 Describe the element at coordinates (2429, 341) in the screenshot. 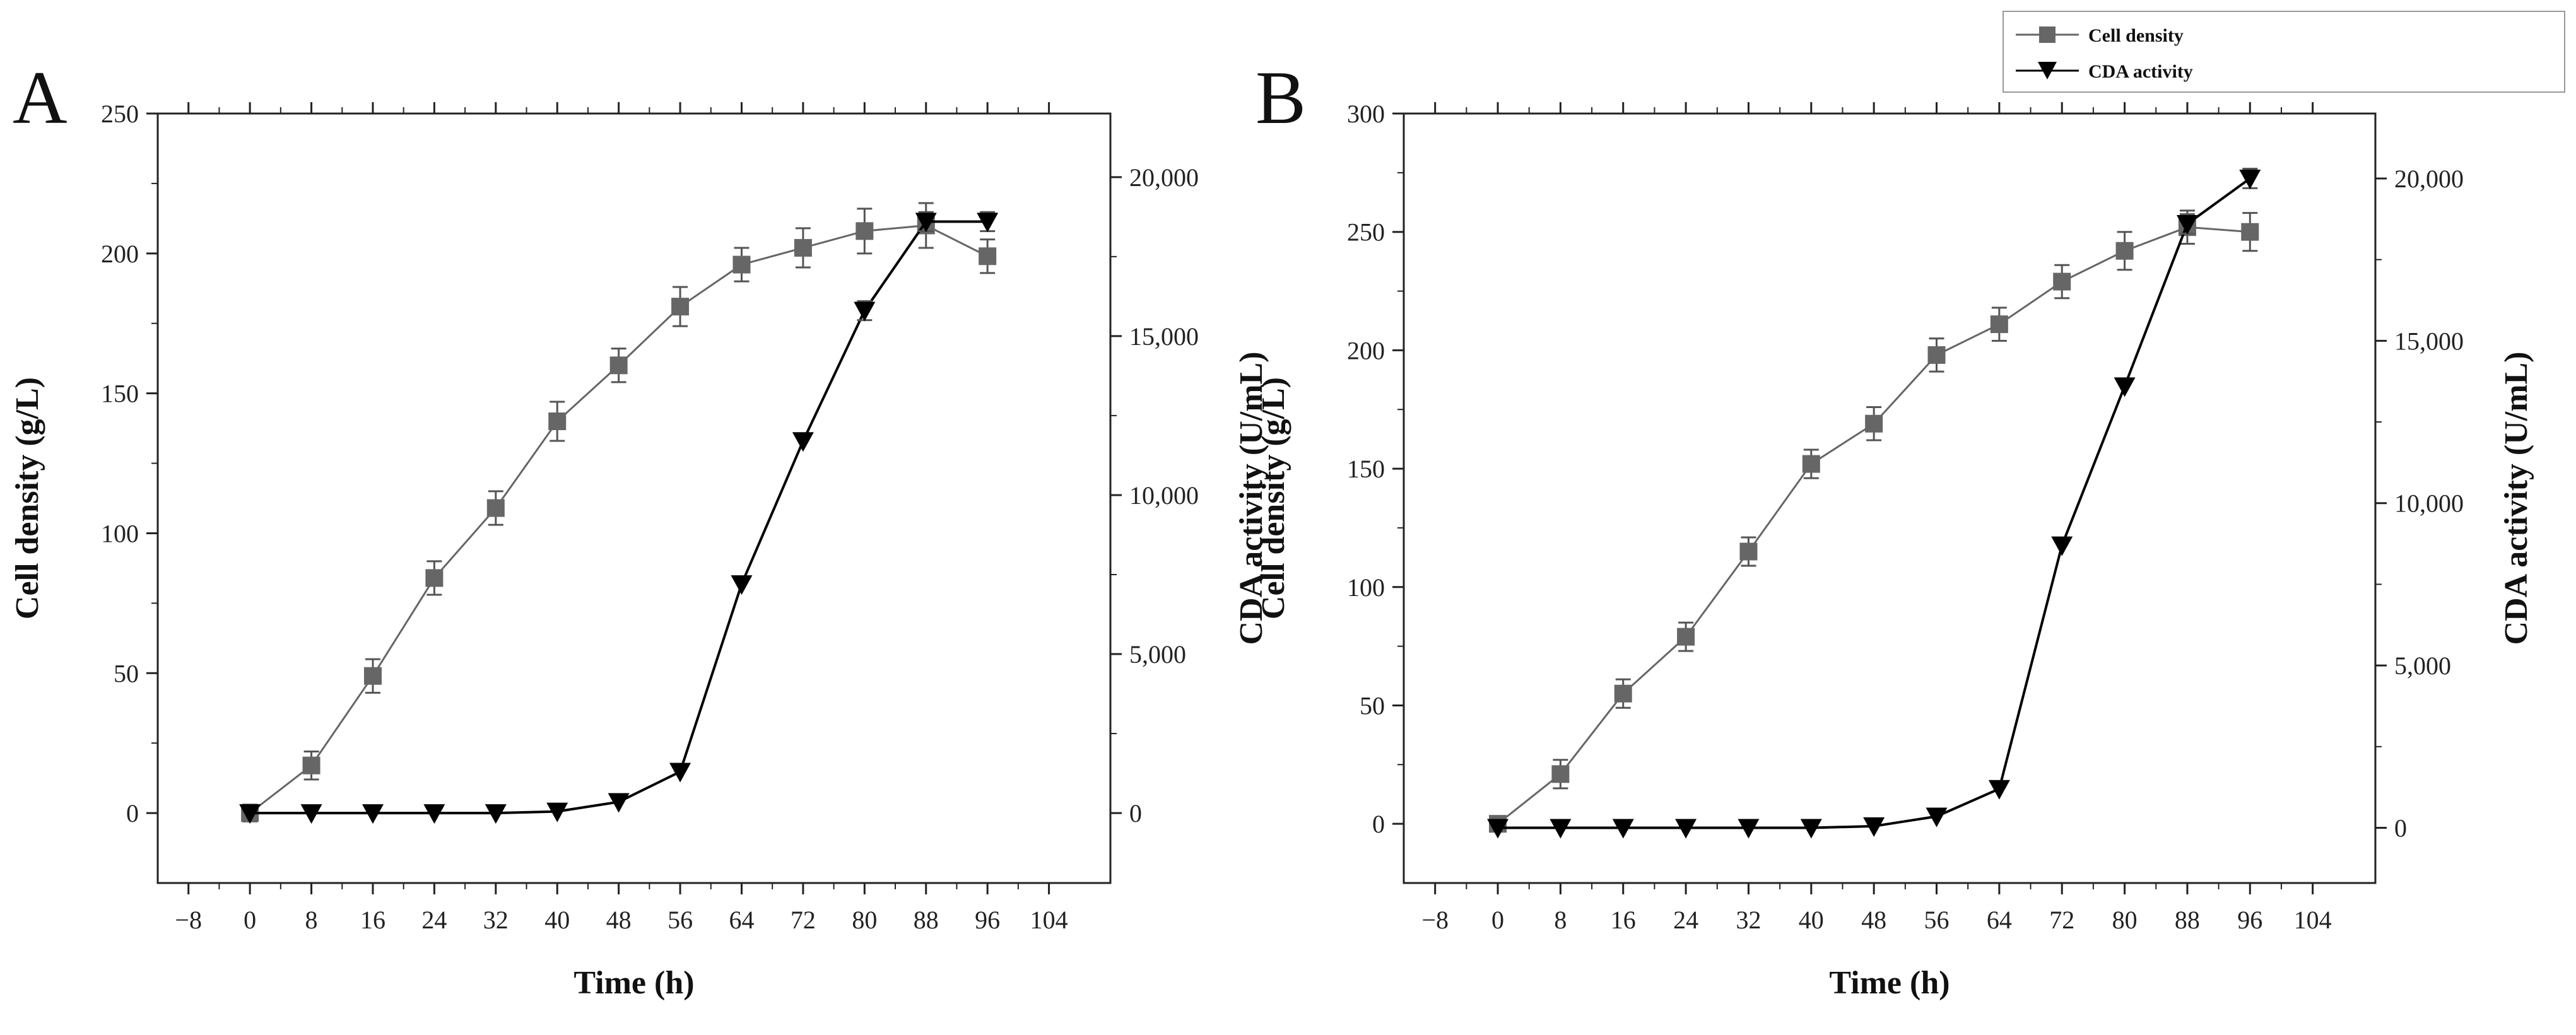

I see `y2-tick-label: 15,000` at that location.